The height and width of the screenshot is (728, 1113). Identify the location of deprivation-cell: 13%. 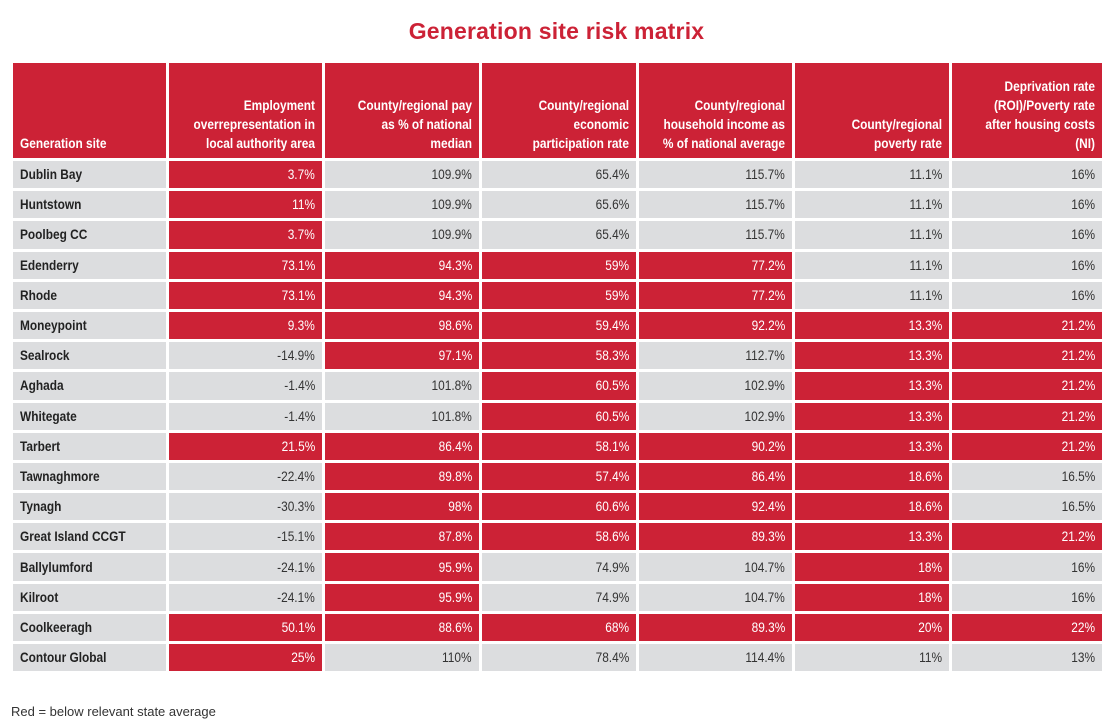
(1027, 658).